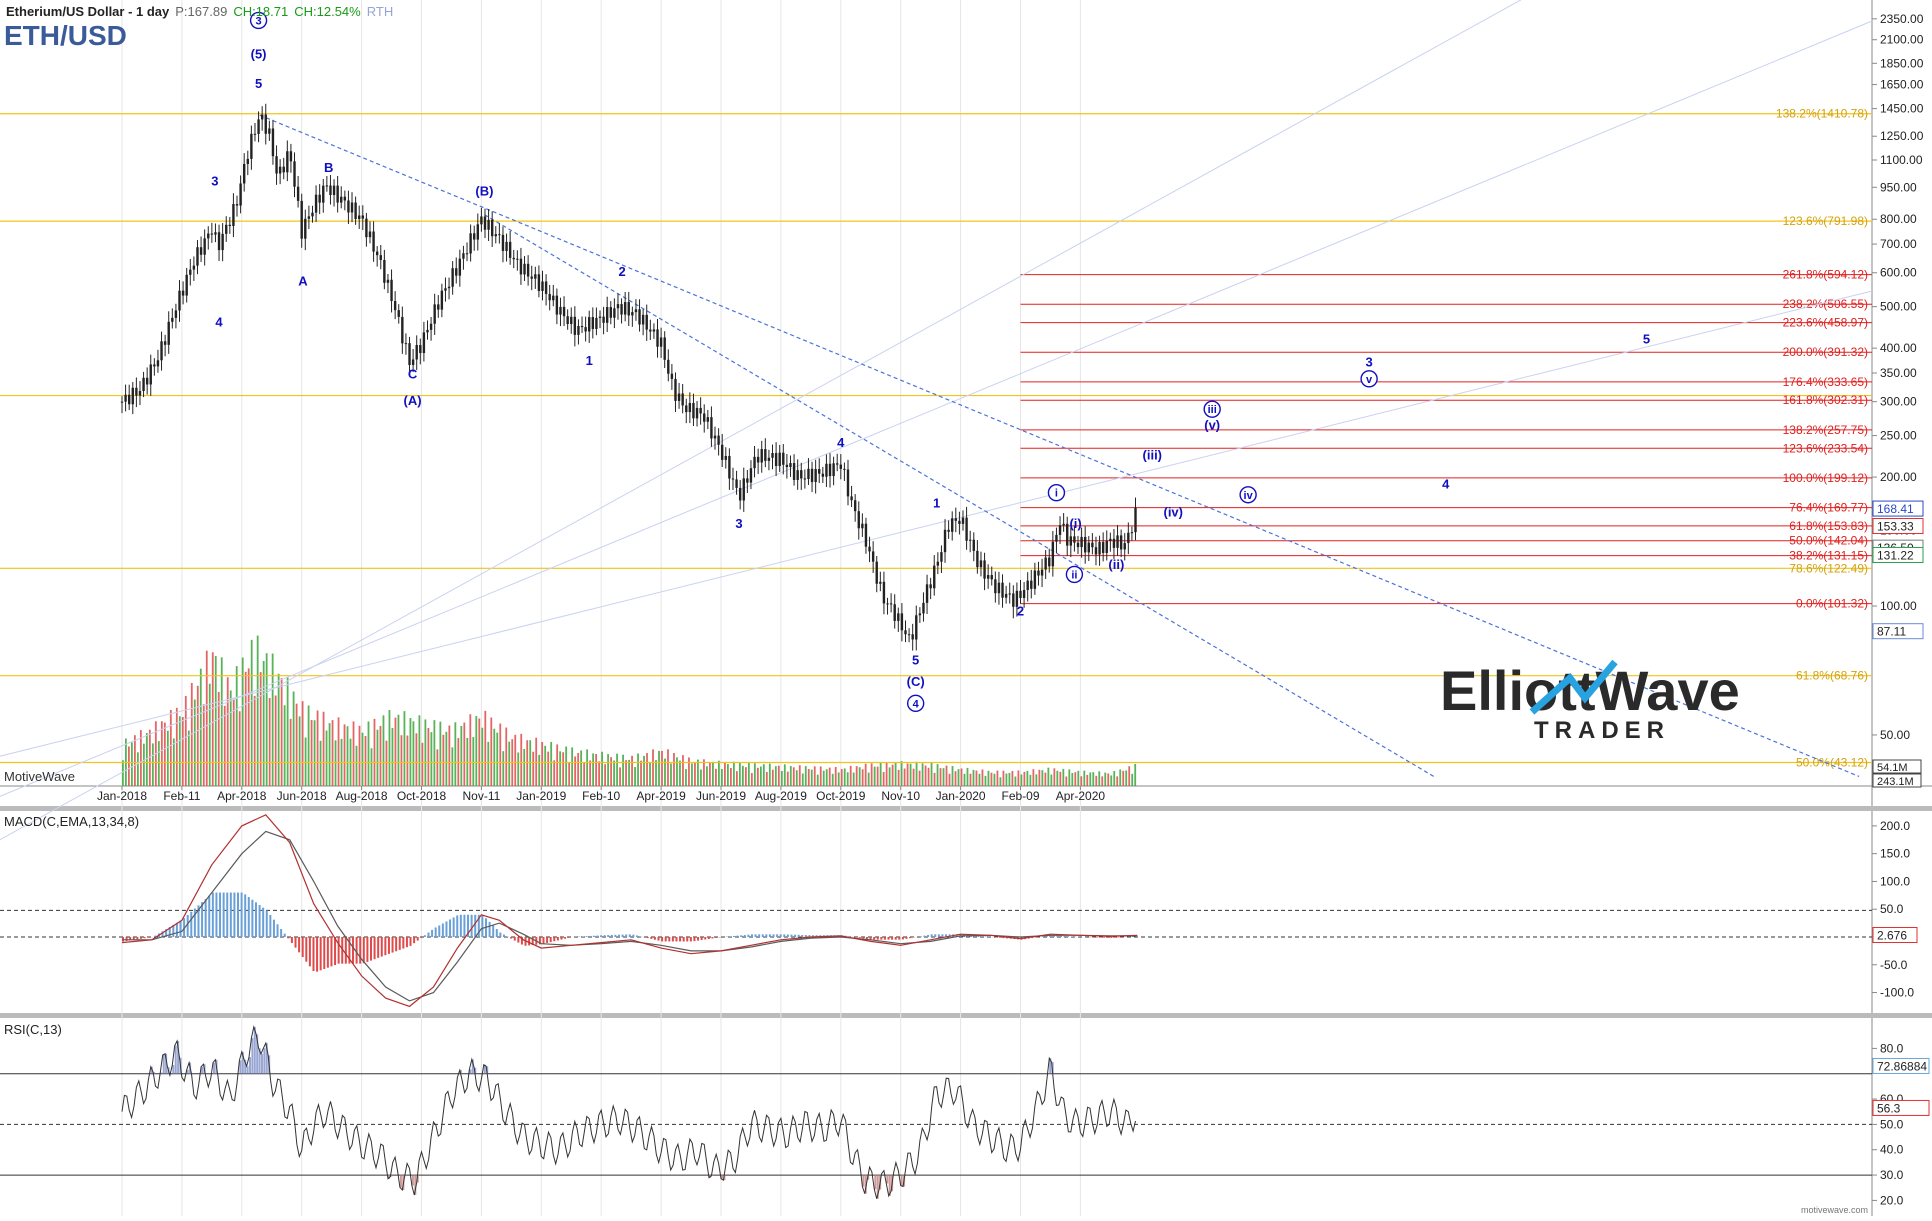 This screenshot has width=1932, height=1221. What do you see at coordinates (1895, 826) in the screenshot?
I see `macd-tick-label: 200.0` at bounding box center [1895, 826].